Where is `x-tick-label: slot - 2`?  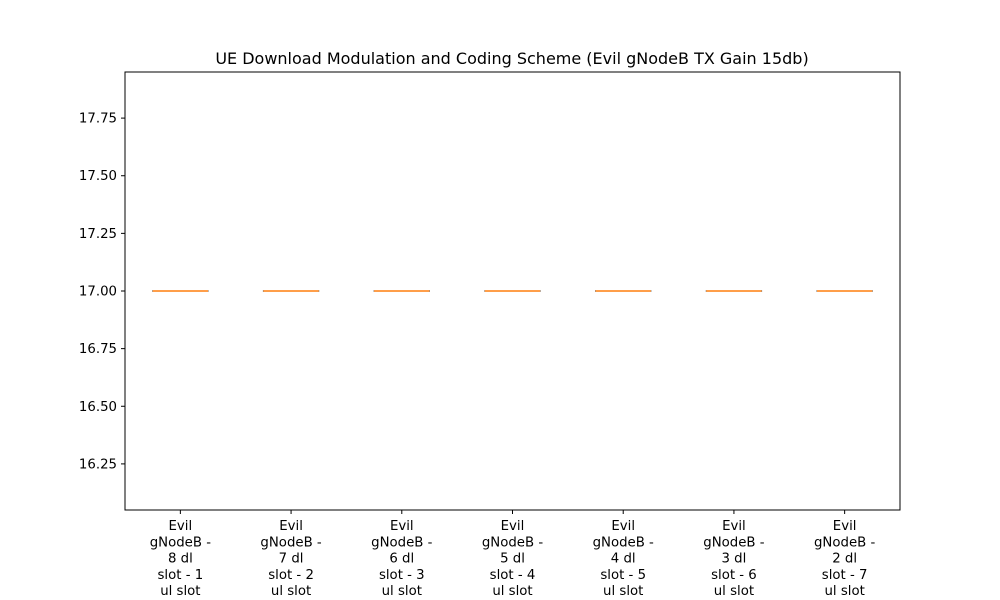 x-tick-label: slot - 2 is located at coordinates (291, 575).